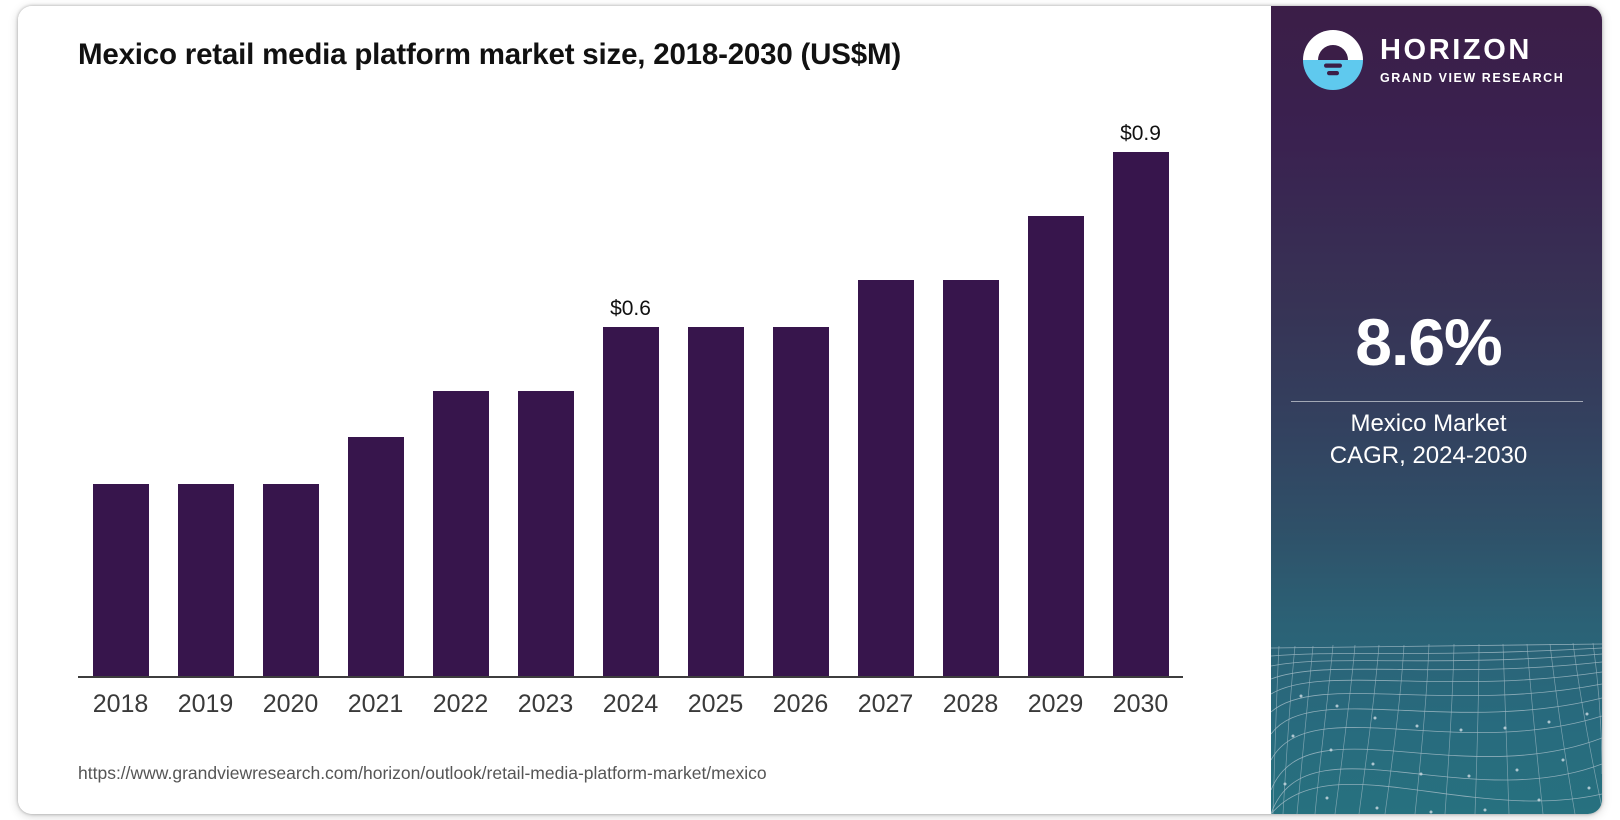  I want to click on bar-2018, so click(120, 579).